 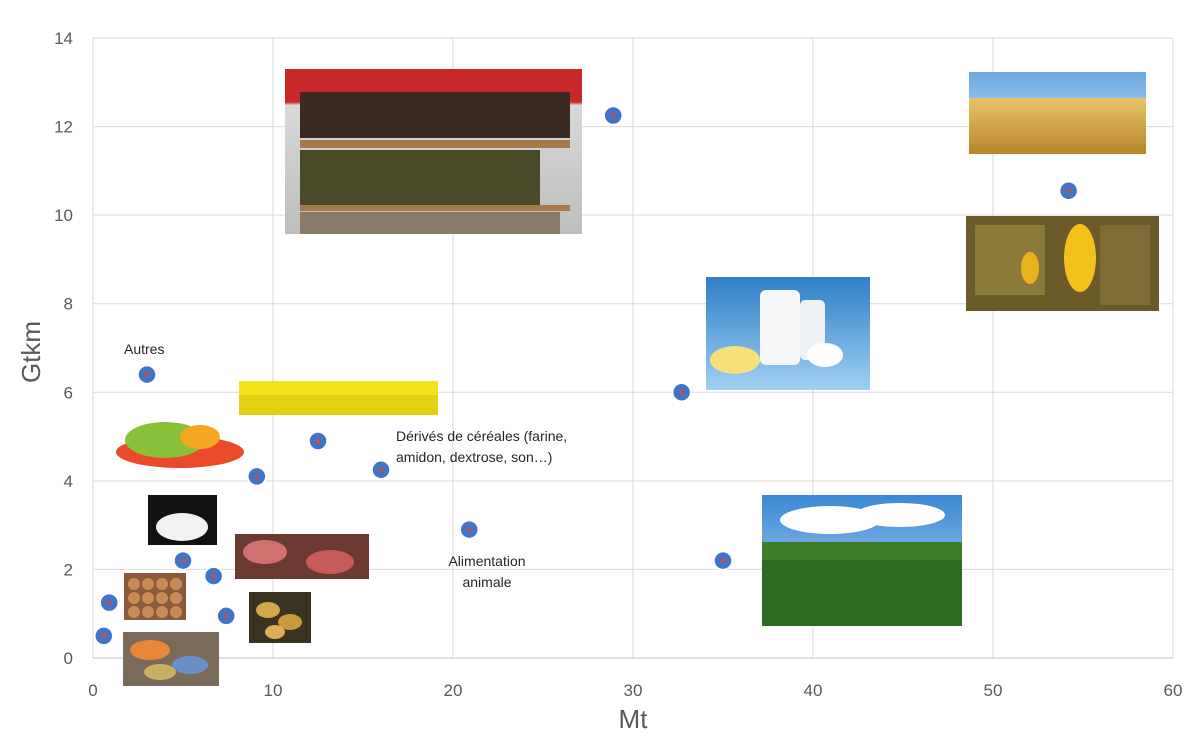 I want to click on photo-fruits-and-vegetables, so click(x=180, y=445).